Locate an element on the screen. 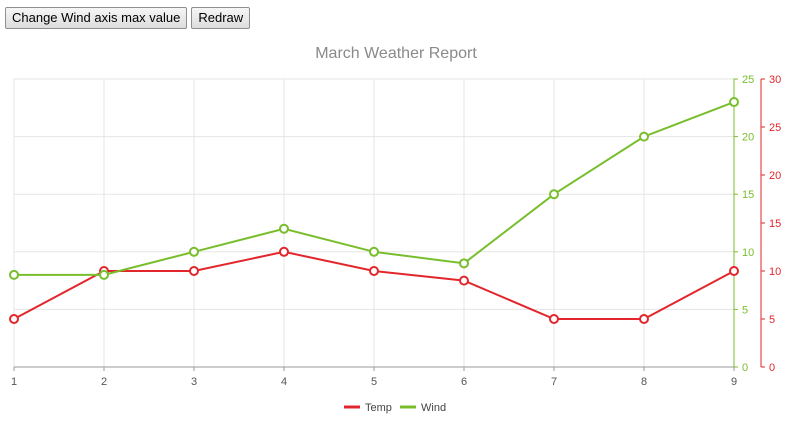 Image resolution: width=794 pixels, height=421 pixels. legend-label-wind: Wind is located at coordinates (433, 408).